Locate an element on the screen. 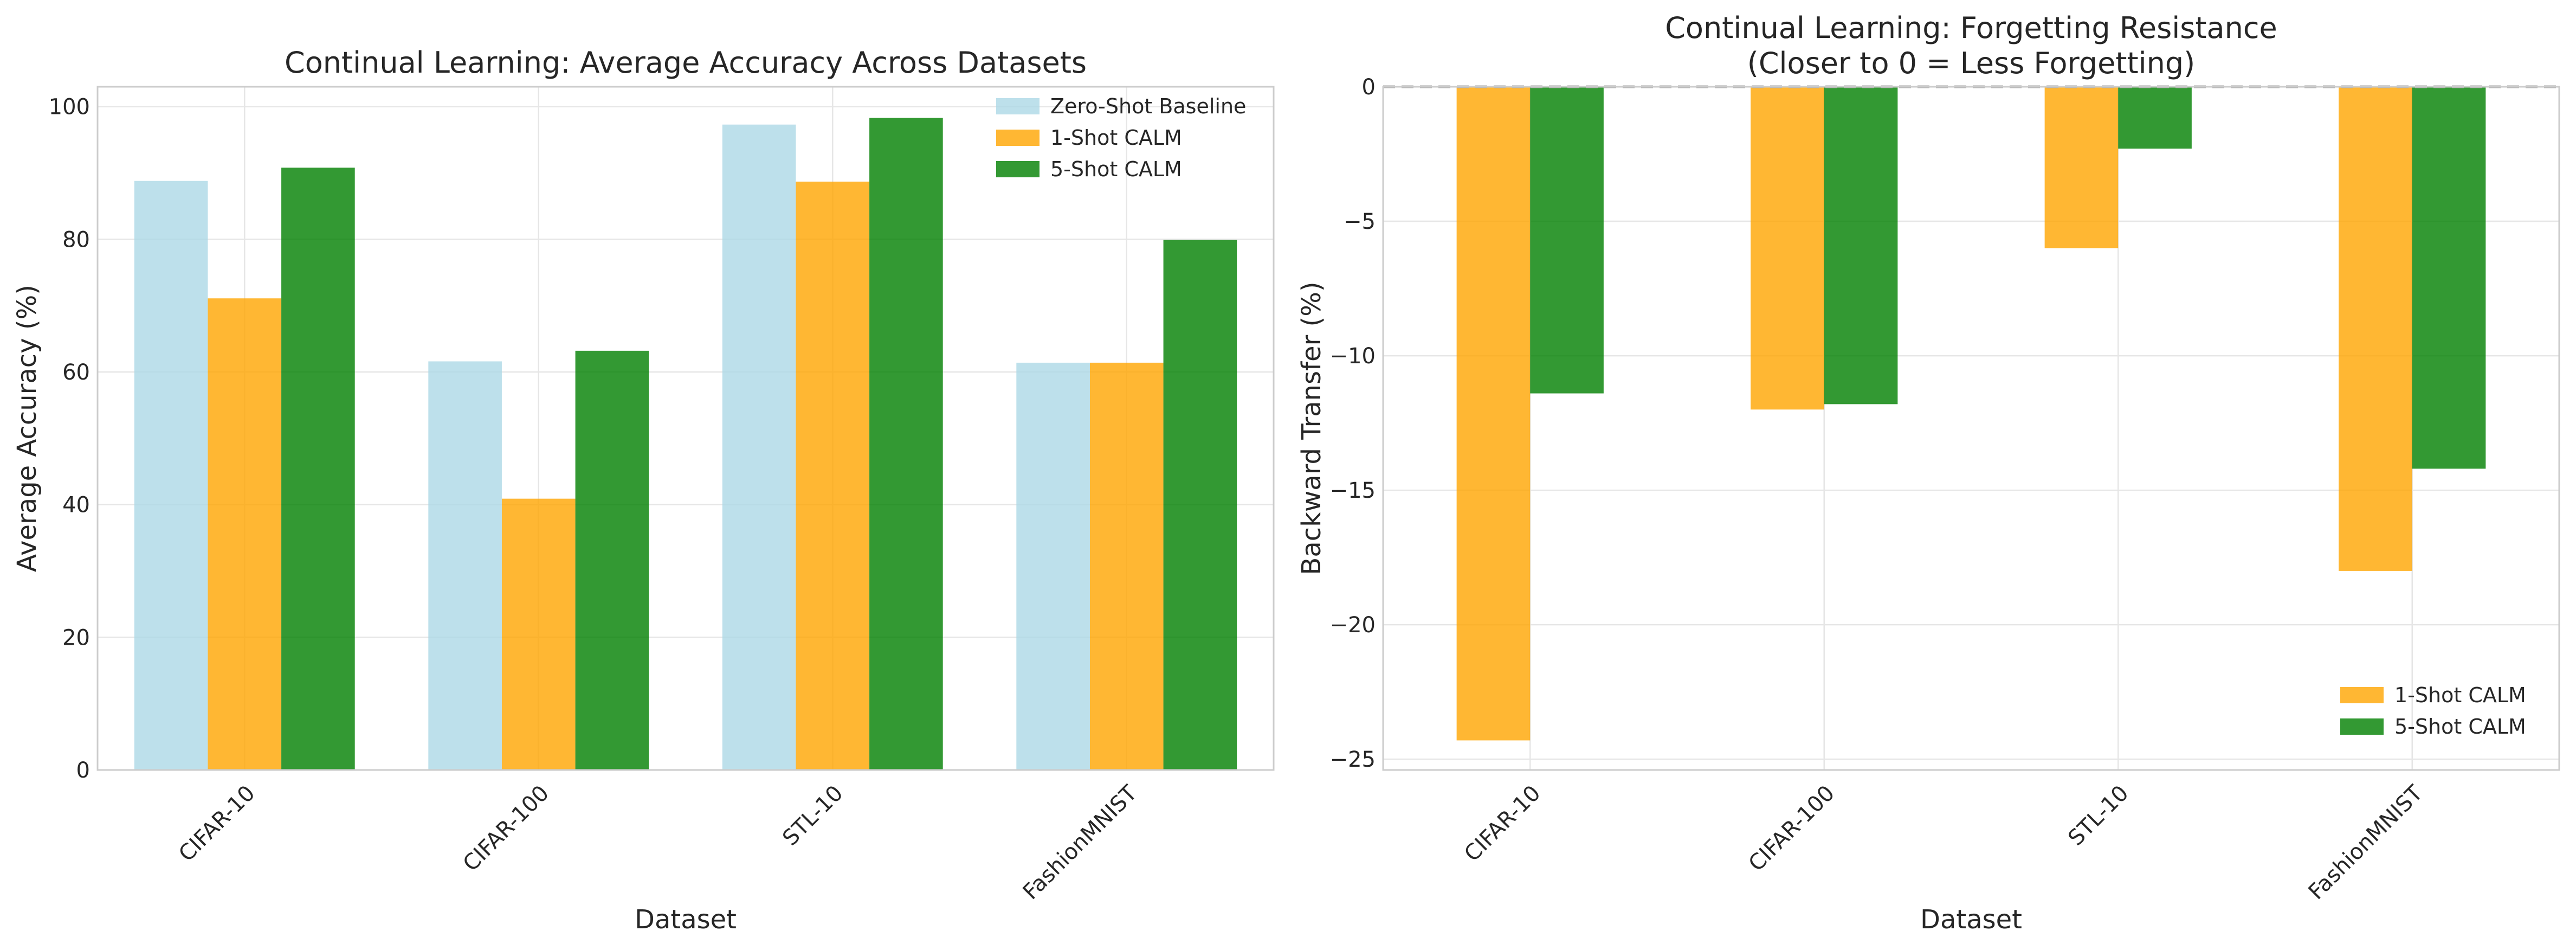 The height and width of the screenshot is (950, 2576). legend: Zero-Shot Baseline 1-Shot CALM 5-Shot CALM is located at coordinates (1121, 137).